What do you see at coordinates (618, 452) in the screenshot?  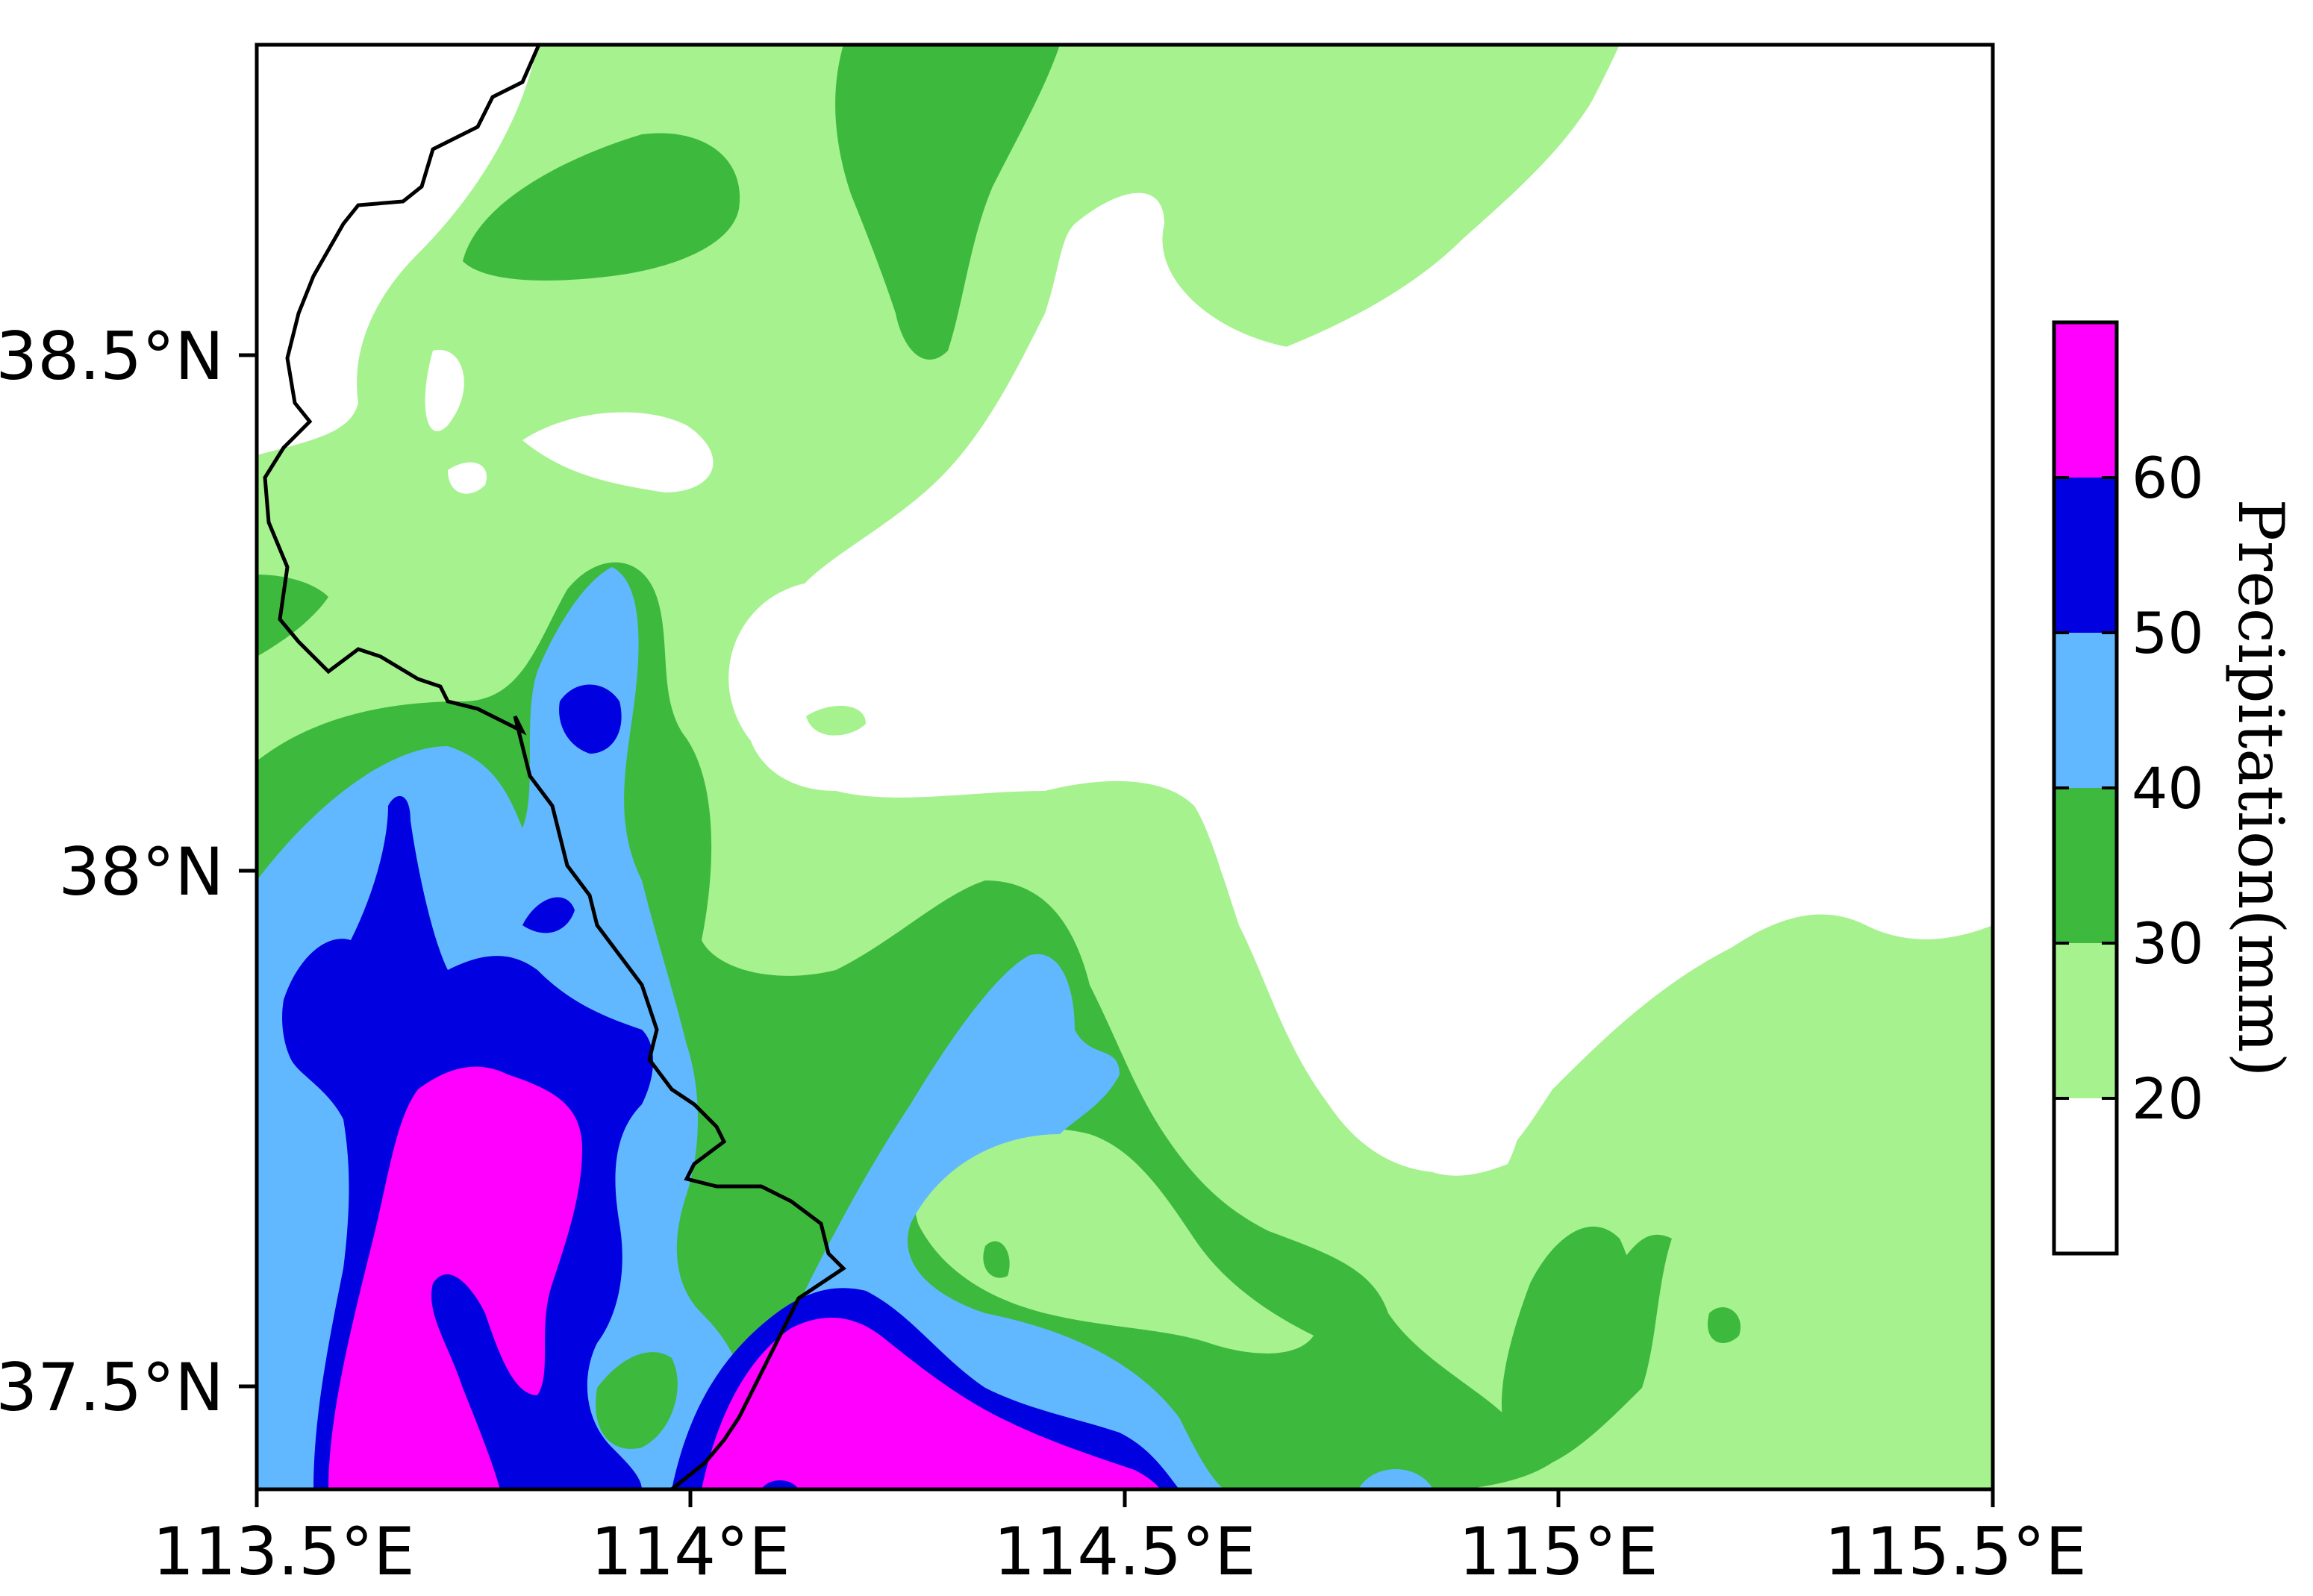 I see `contour-lt20-hole-b` at bounding box center [618, 452].